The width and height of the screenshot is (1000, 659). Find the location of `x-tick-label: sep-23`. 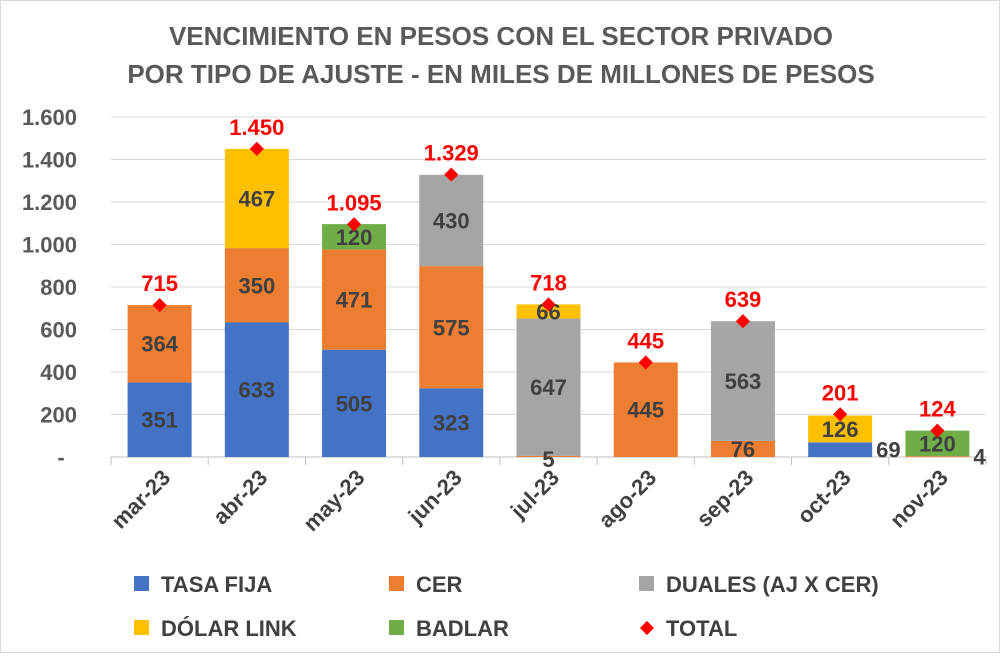

x-tick-label: sep-23 is located at coordinates (725, 498).